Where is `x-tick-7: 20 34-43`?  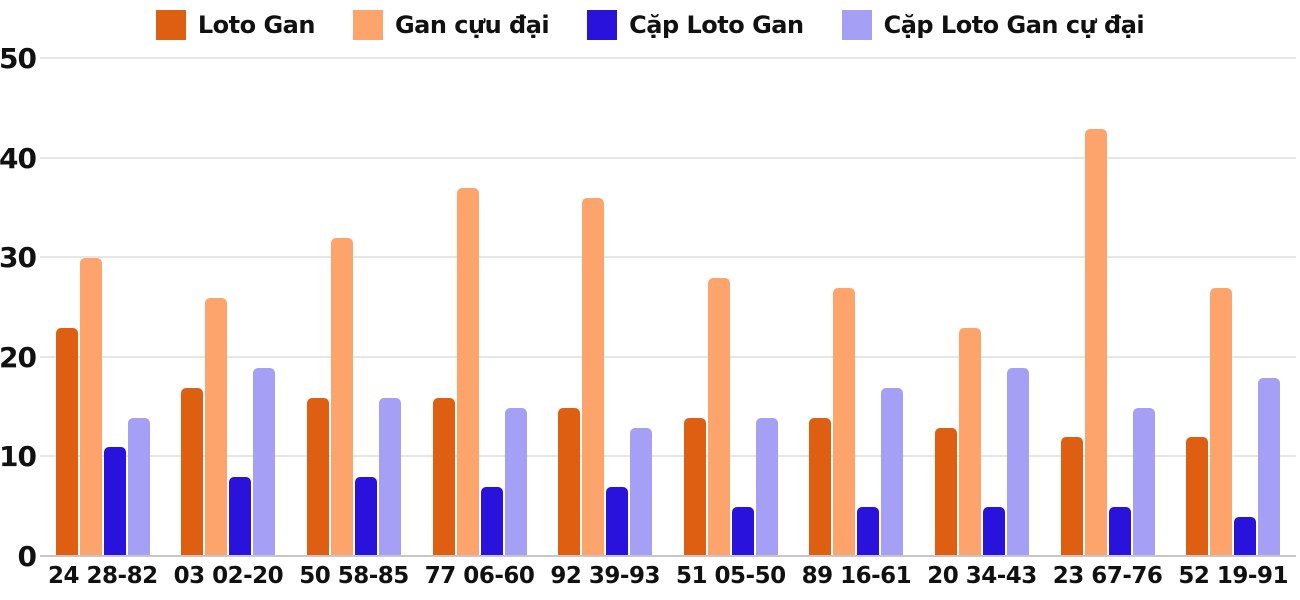
x-tick-7: 20 34-43 is located at coordinates (982, 576).